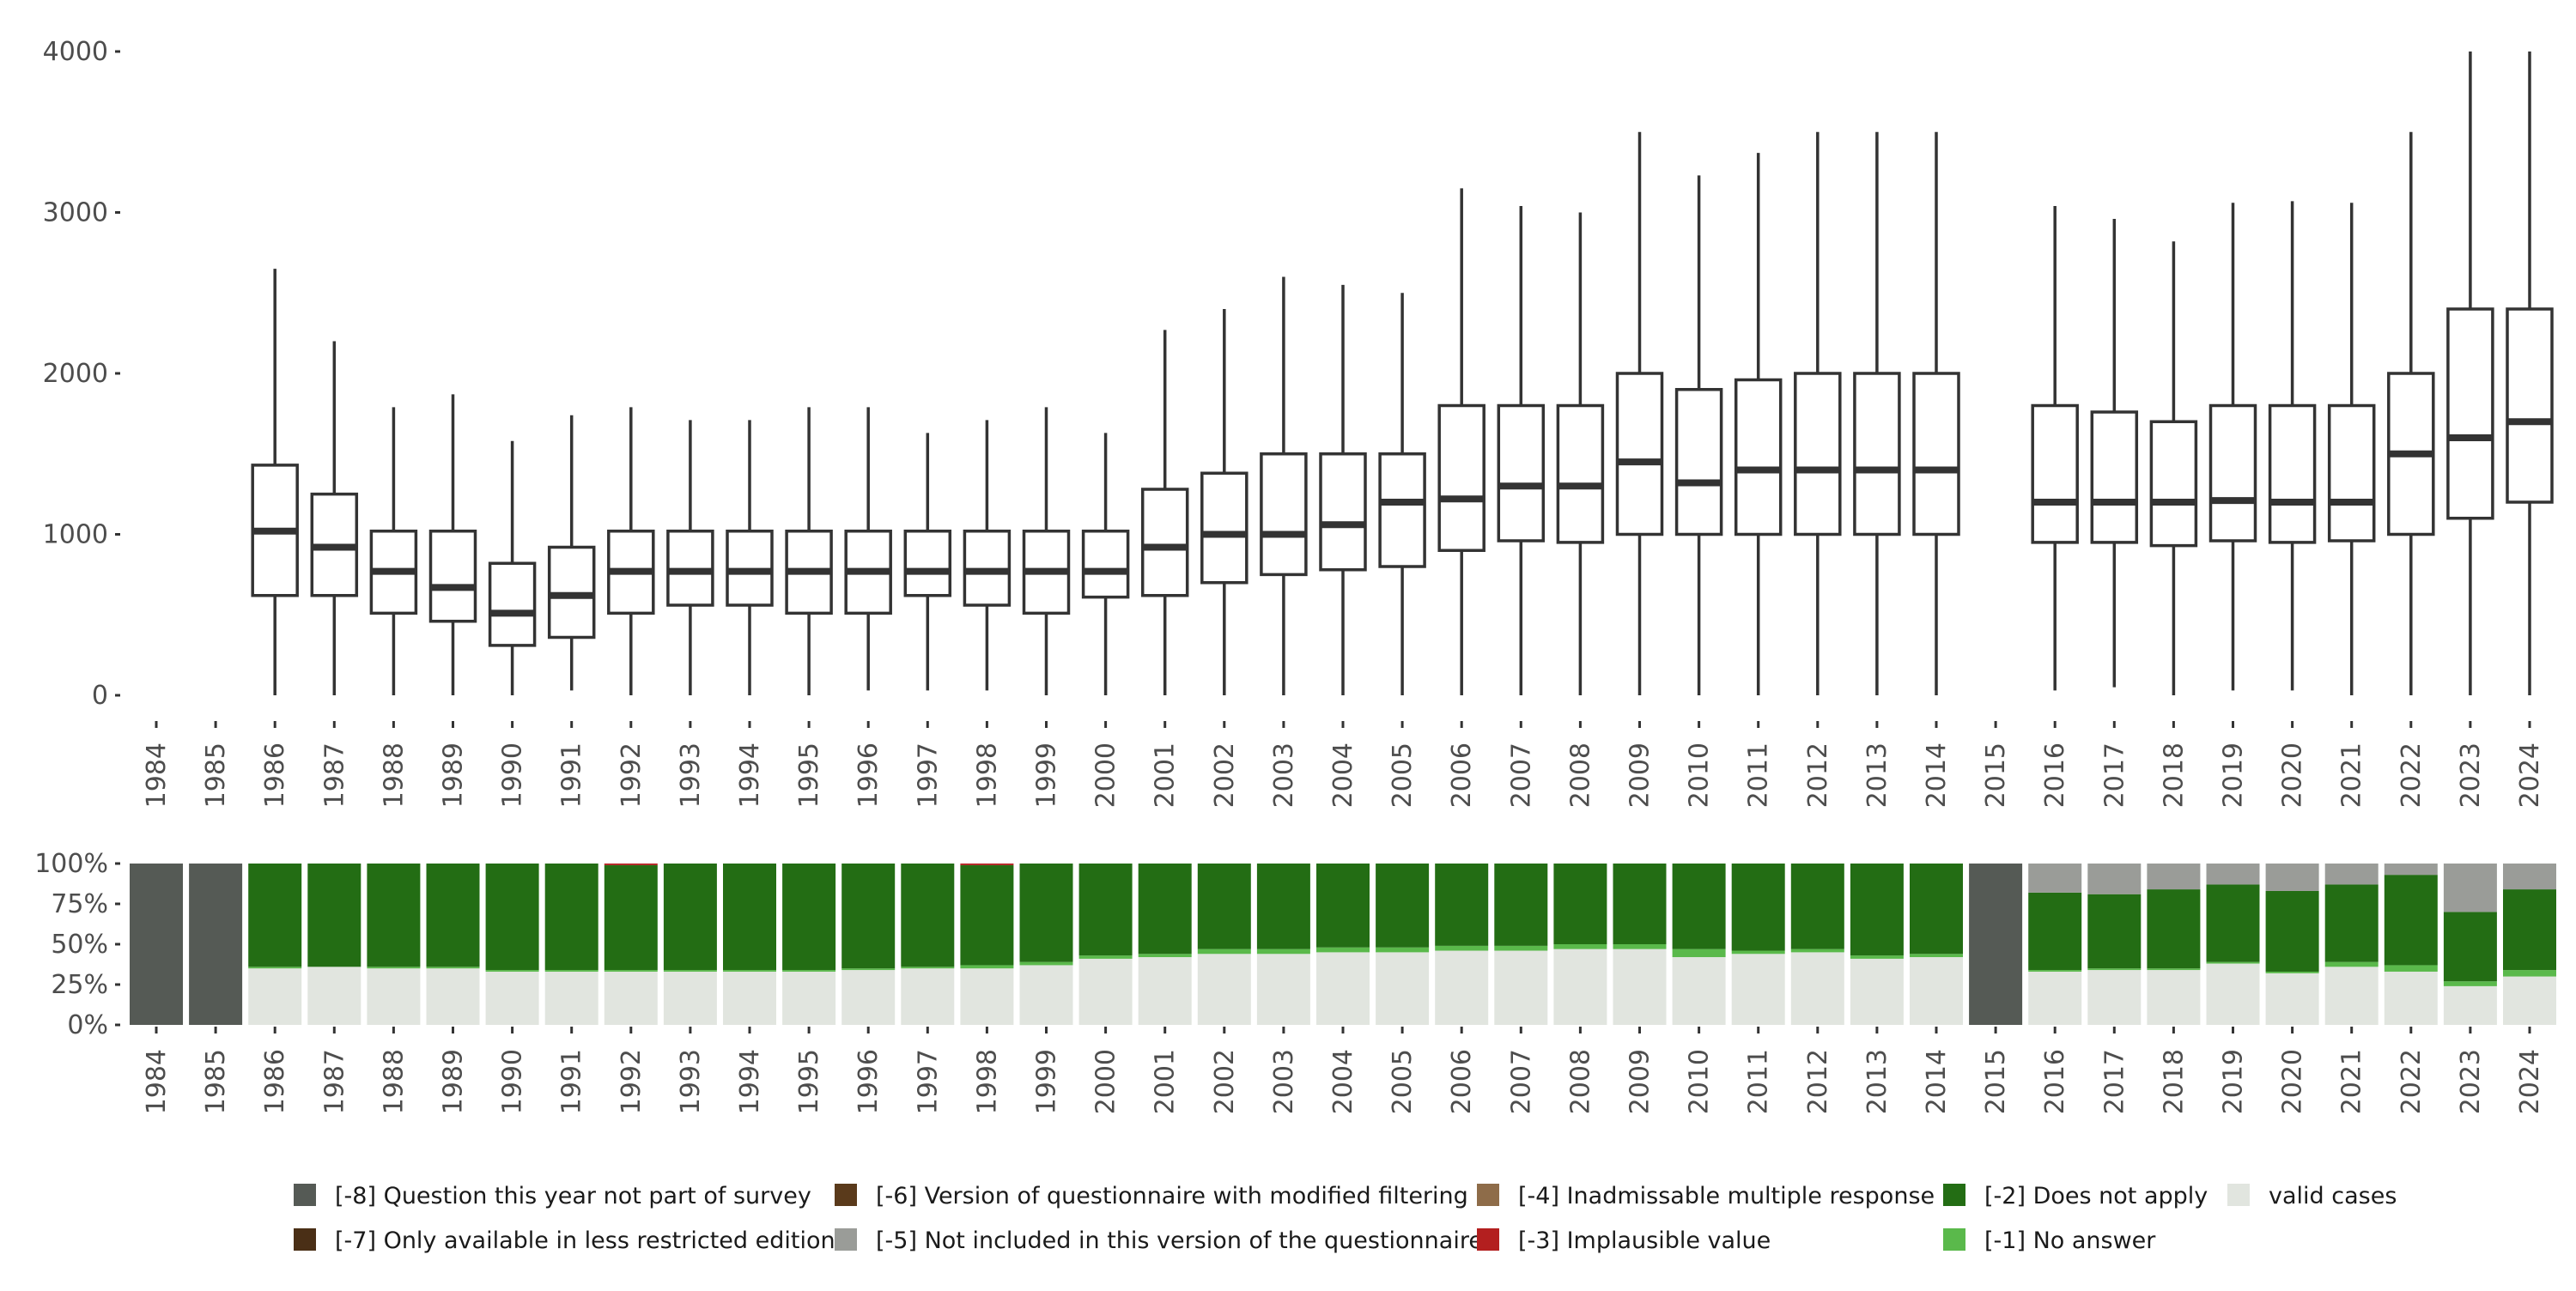  I want to click on x-tick-label: 2008, so click(1580, 775).